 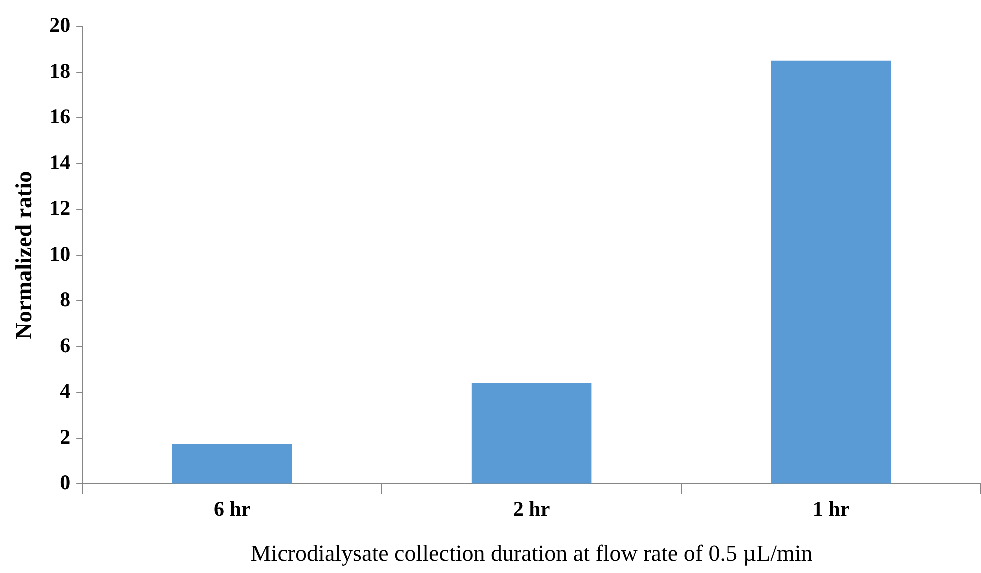 What do you see at coordinates (66, 391) in the screenshot?
I see `y-tick-label: 4` at bounding box center [66, 391].